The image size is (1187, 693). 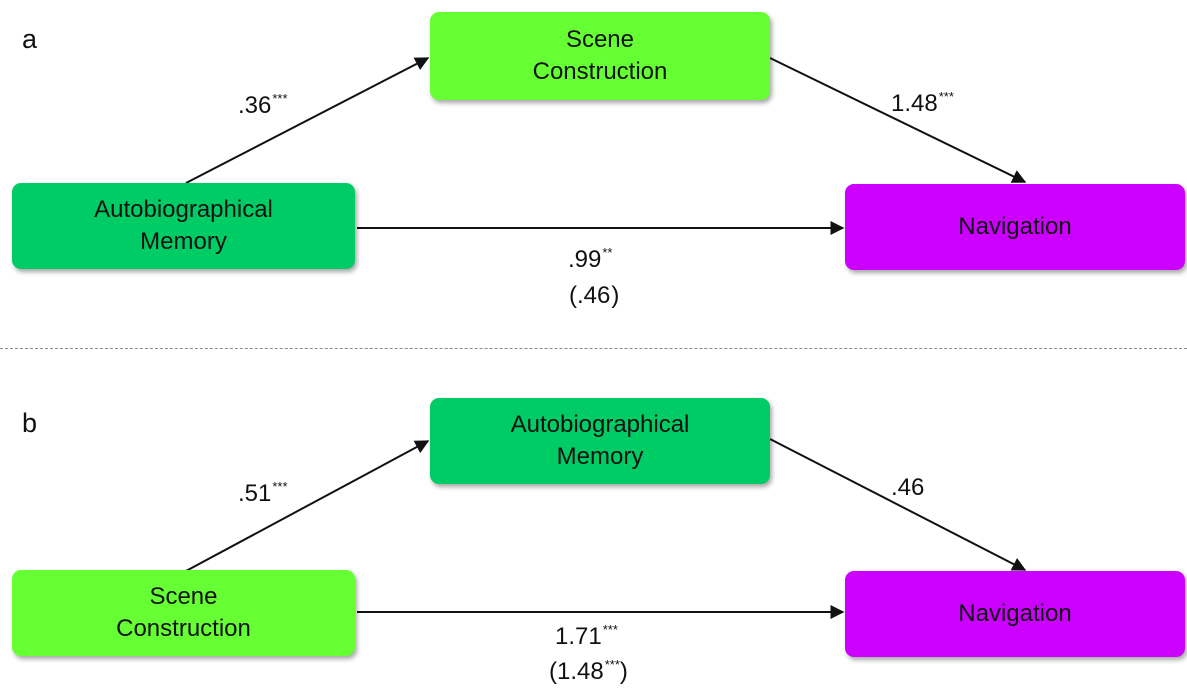 I want to click on path-direct-controlled-coefficient: (.46), so click(x=594, y=296).